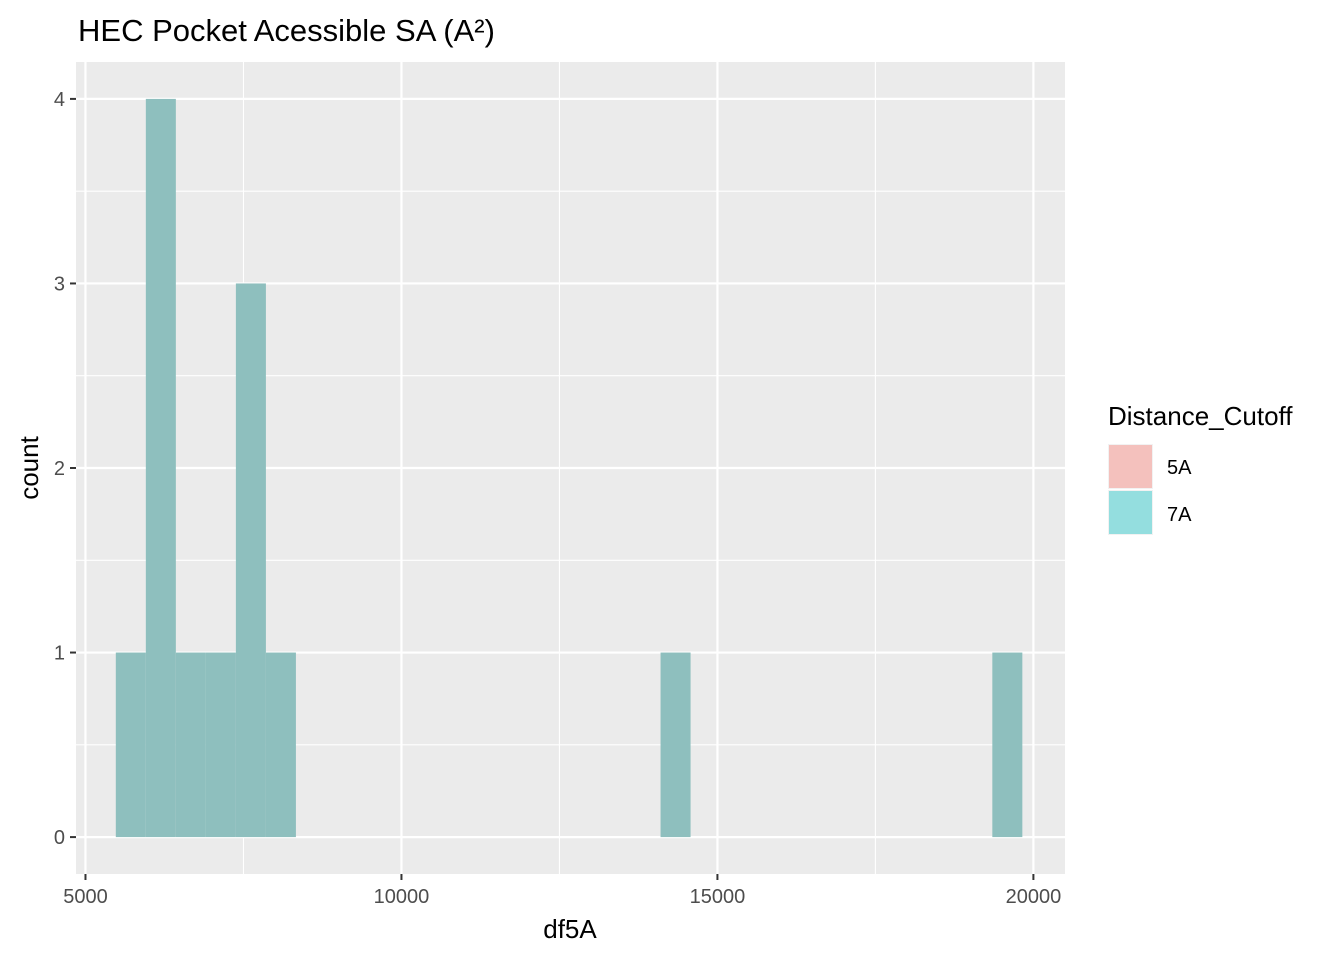  I want to click on y-tick-label: 0, so click(59, 838).